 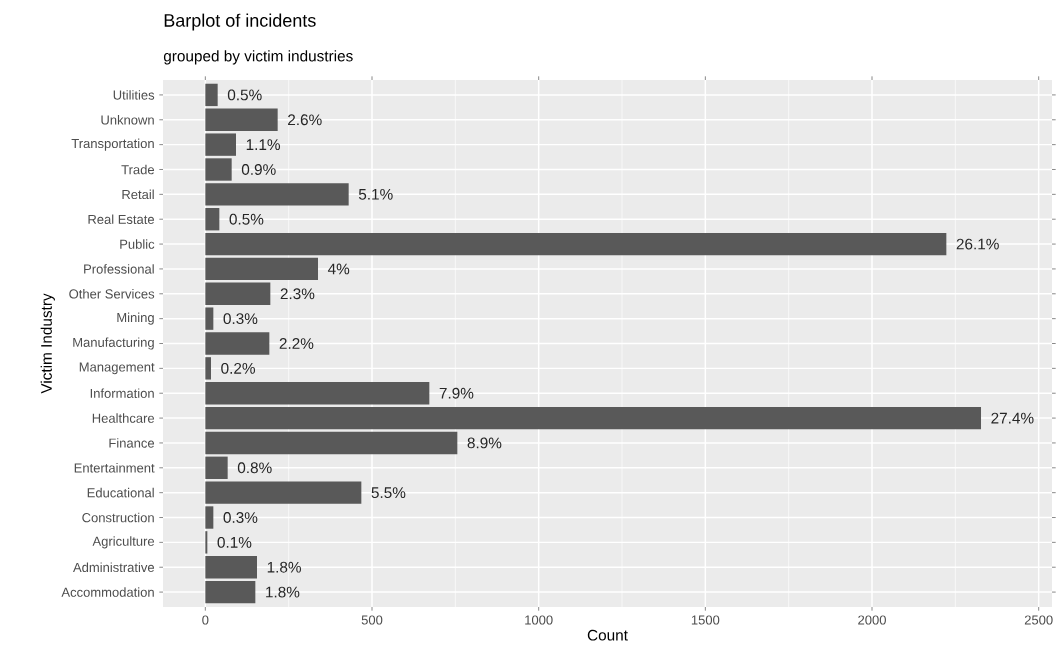 What do you see at coordinates (872, 620) in the screenshot?
I see `x-tick-label: 2000` at bounding box center [872, 620].